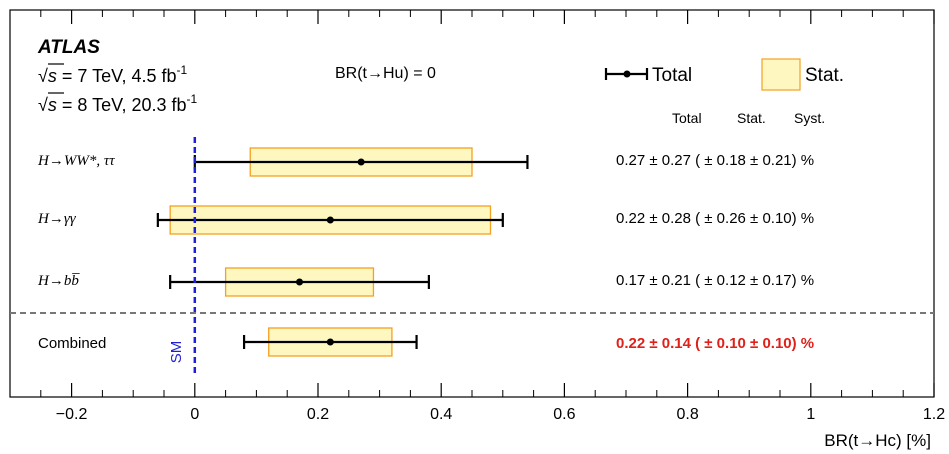 This screenshot has height=454, width=949. What do you see at coordinates (715, 343) in the screenshot?
I see `channel-summary: 0.22 ± 0.14 ( ± 0.10 ± 0.10) %` at bounding box center [715, 343].